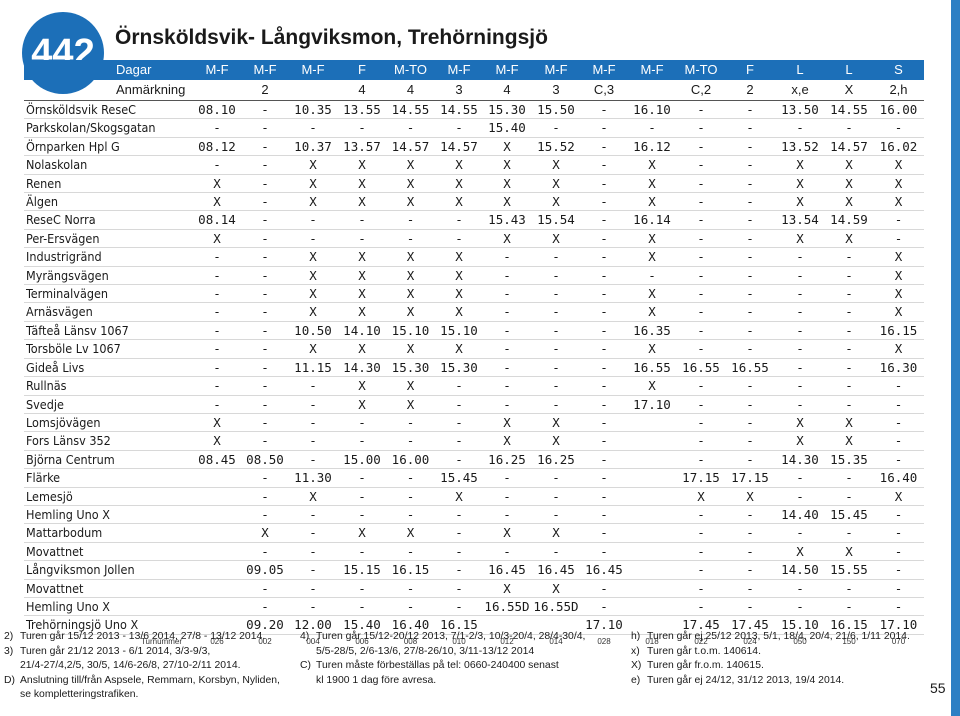 This screenshot has height=716, width=960. What do you see at coordinates (108, 220) in the screenshot?
I see `stop-name: ReseC Norra` at bounding box center [108, 220].